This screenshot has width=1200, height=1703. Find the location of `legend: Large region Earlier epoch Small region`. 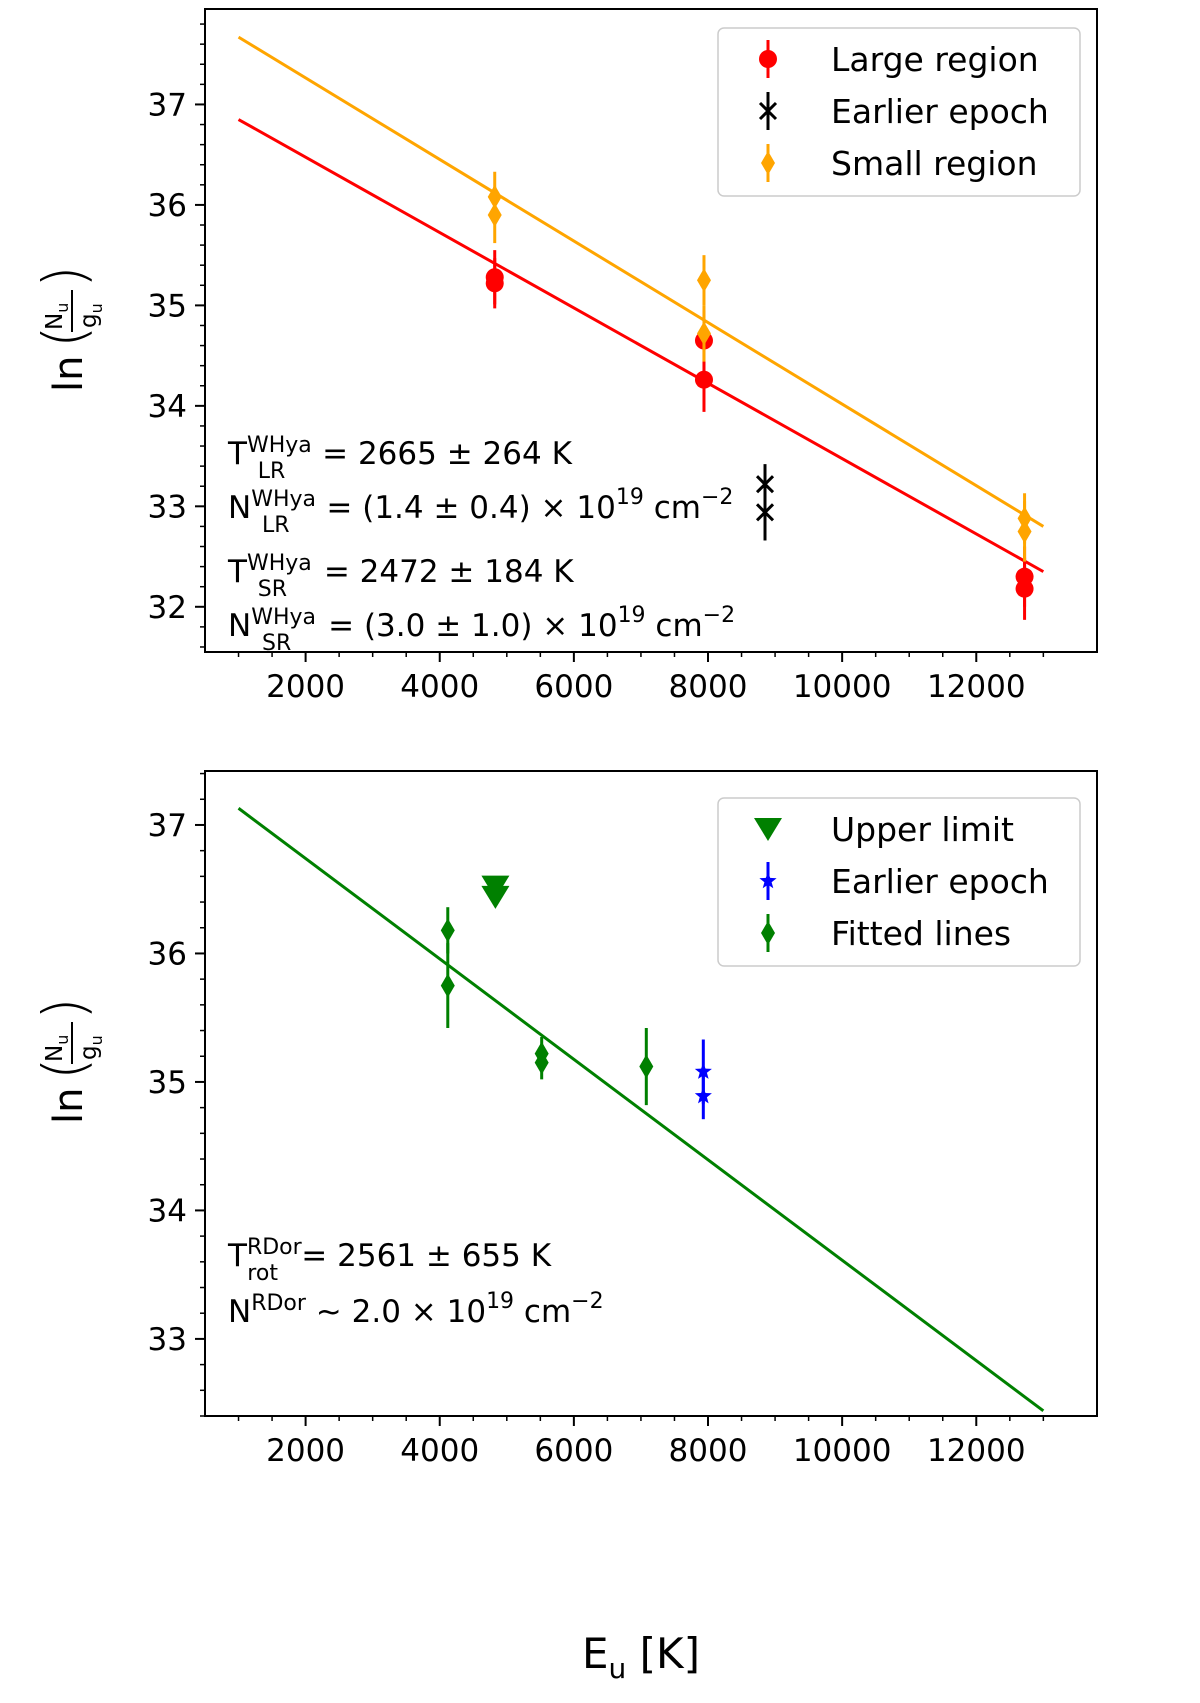

legend: Large region Earlier epoch Small region is located at coordinates (899, 112).